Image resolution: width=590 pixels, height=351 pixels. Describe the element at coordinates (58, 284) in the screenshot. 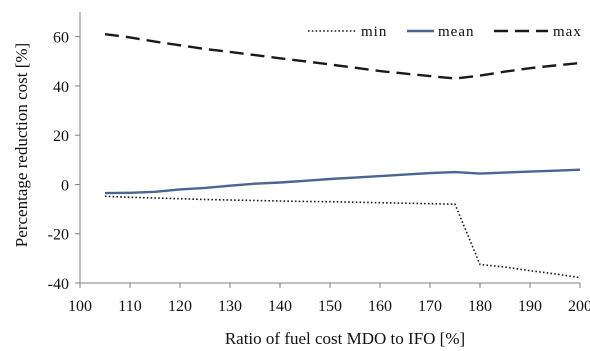

I see `y-tick-label: -40` at that location.